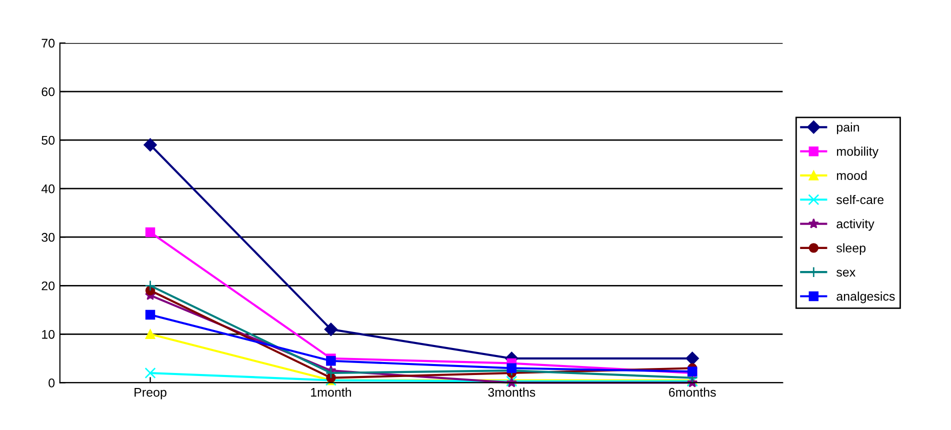 The height and width of the screenshot is (430, 951). I want to click on y-tick-label: 60, so click(48, 91).